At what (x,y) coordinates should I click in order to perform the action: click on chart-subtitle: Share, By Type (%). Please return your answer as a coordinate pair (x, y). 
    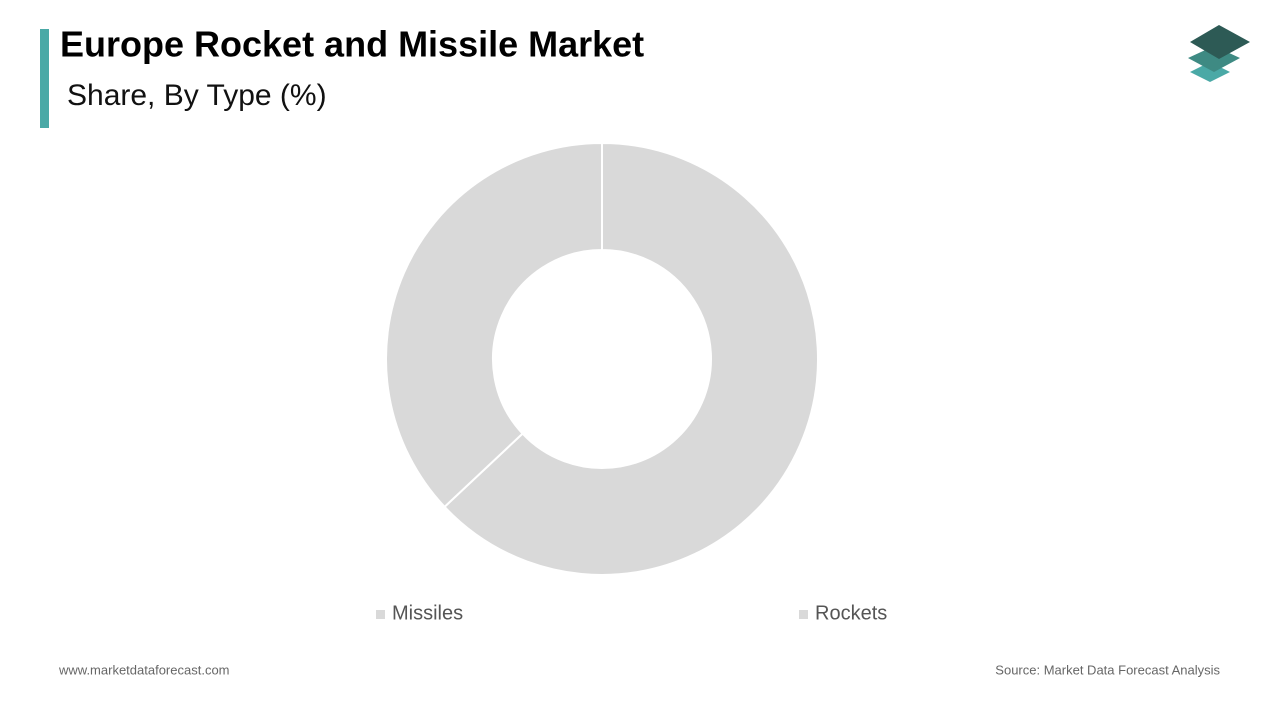
    Looking at the image, I should click on (197, 95).